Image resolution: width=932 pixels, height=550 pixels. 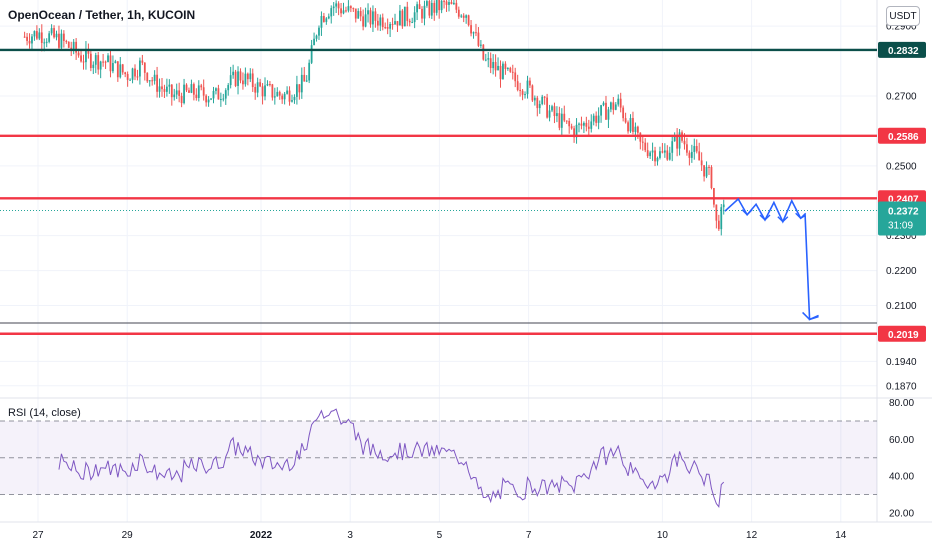 I want to click on price-axis-tick: 0.1870, so click(x=901, y=386).